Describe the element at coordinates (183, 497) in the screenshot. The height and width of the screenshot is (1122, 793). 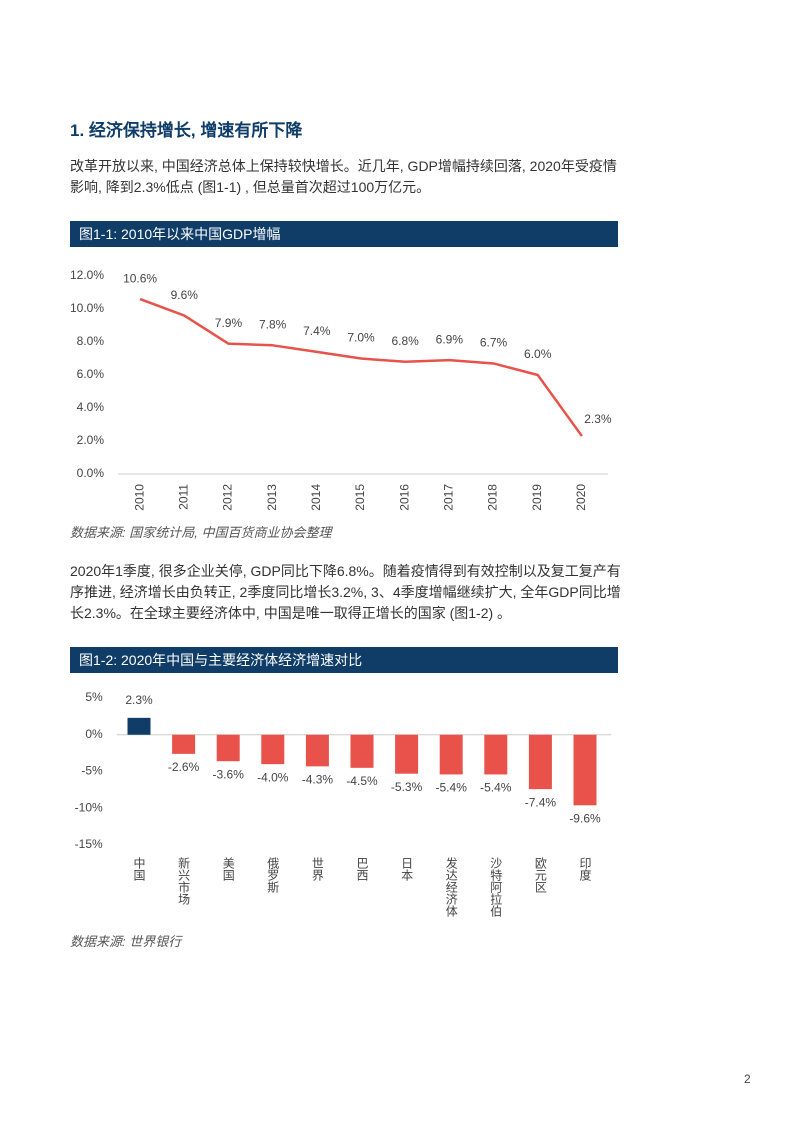
I see `x-tick-label: 2011` at that location.